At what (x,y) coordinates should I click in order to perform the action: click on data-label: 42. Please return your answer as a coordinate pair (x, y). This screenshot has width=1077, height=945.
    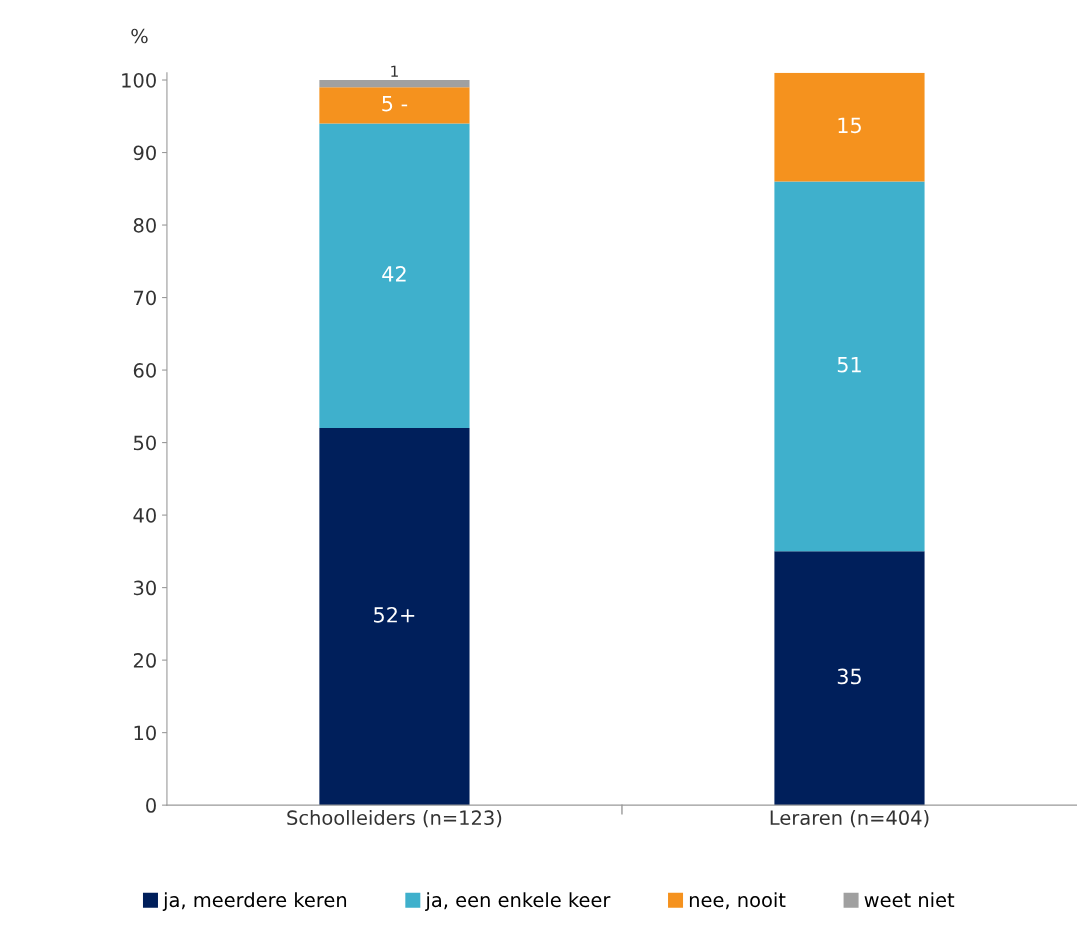
    Looking at the image, I should click on (394, 274).